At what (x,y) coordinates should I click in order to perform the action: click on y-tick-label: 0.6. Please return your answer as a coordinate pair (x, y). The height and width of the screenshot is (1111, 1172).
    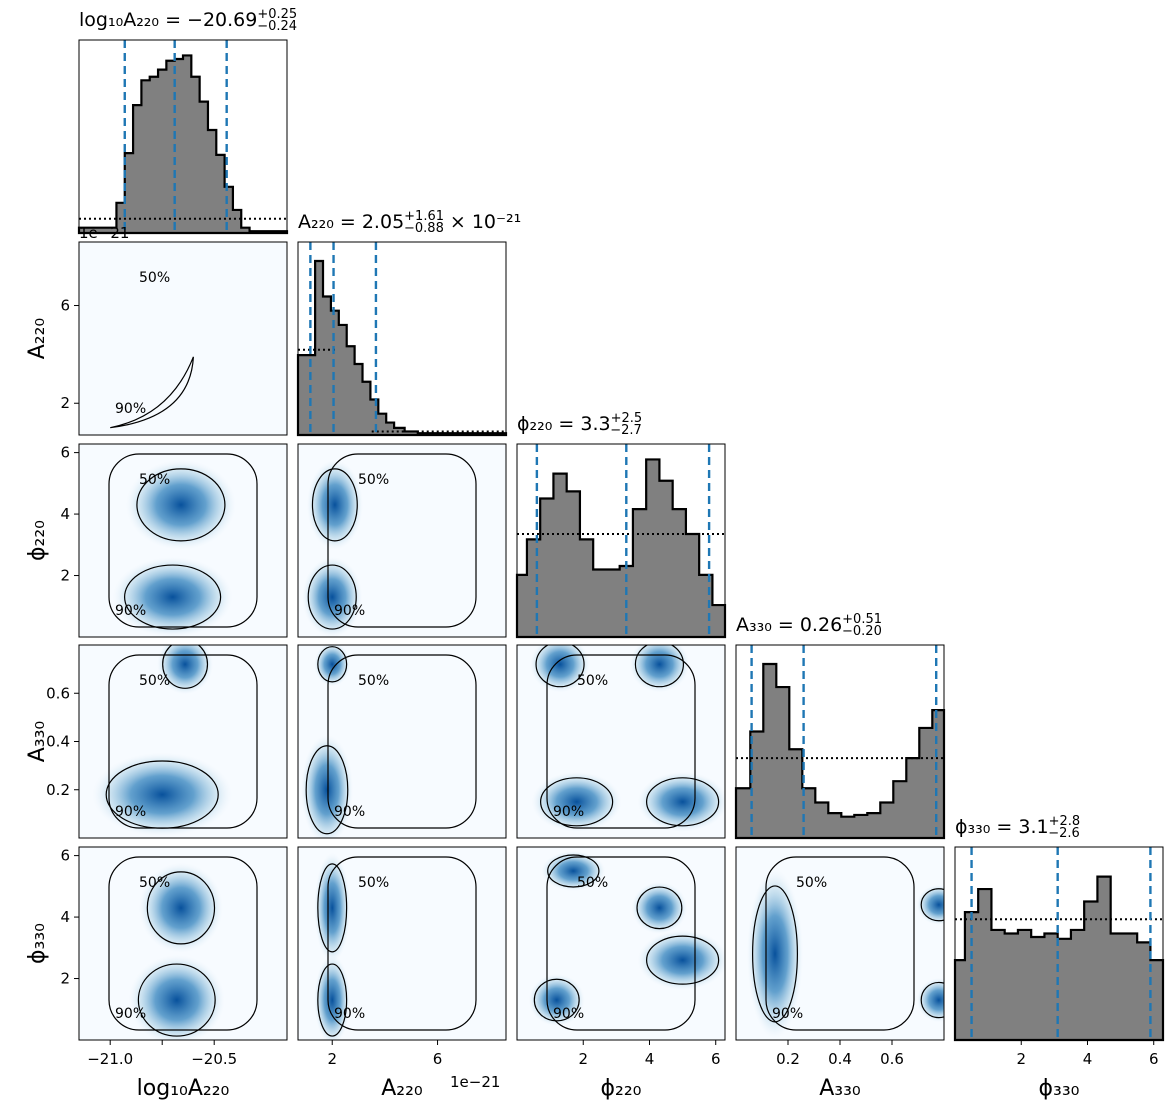
    Looking at the image, I should click on (58, 693).